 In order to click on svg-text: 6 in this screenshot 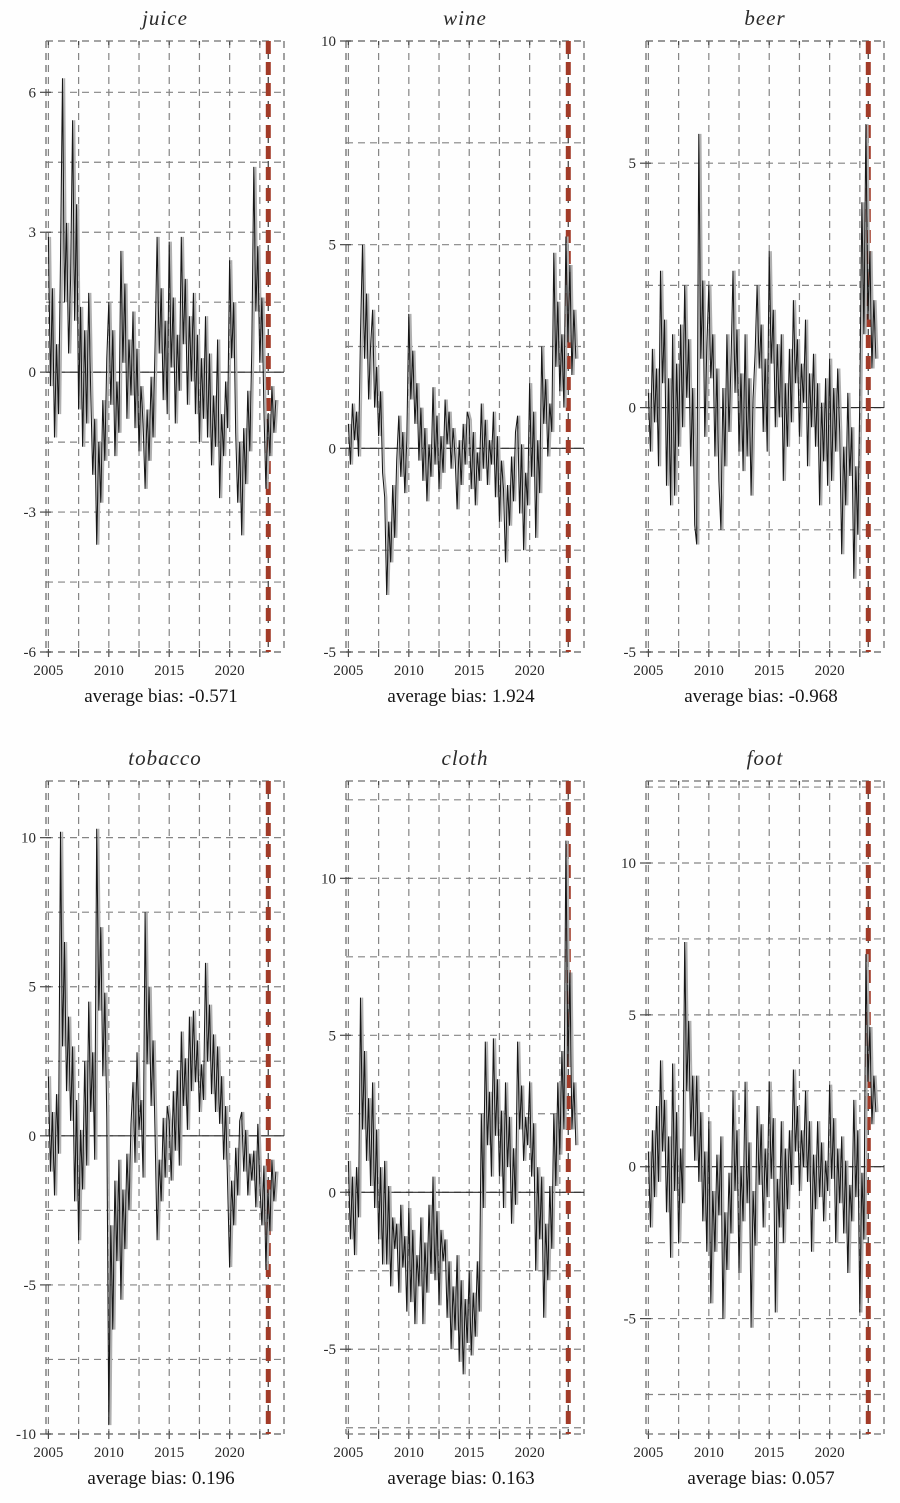, I will do `click(33, 93)`.